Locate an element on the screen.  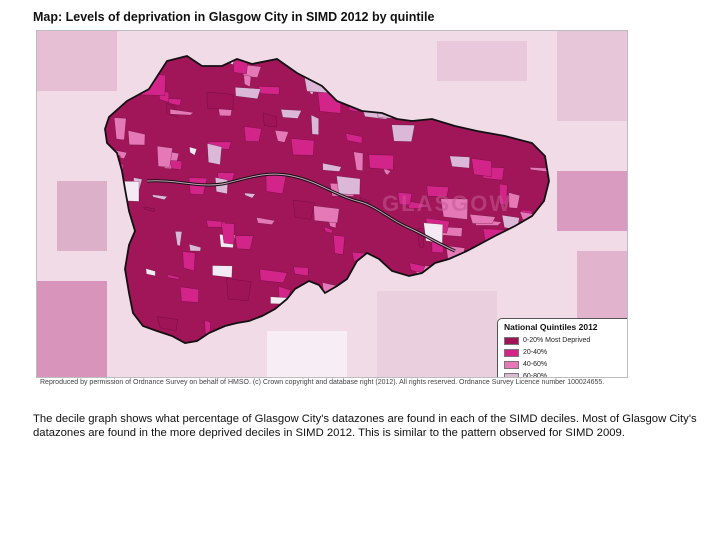
legend-title: National Quintiles 2012 is located at coordinates (551, 327).